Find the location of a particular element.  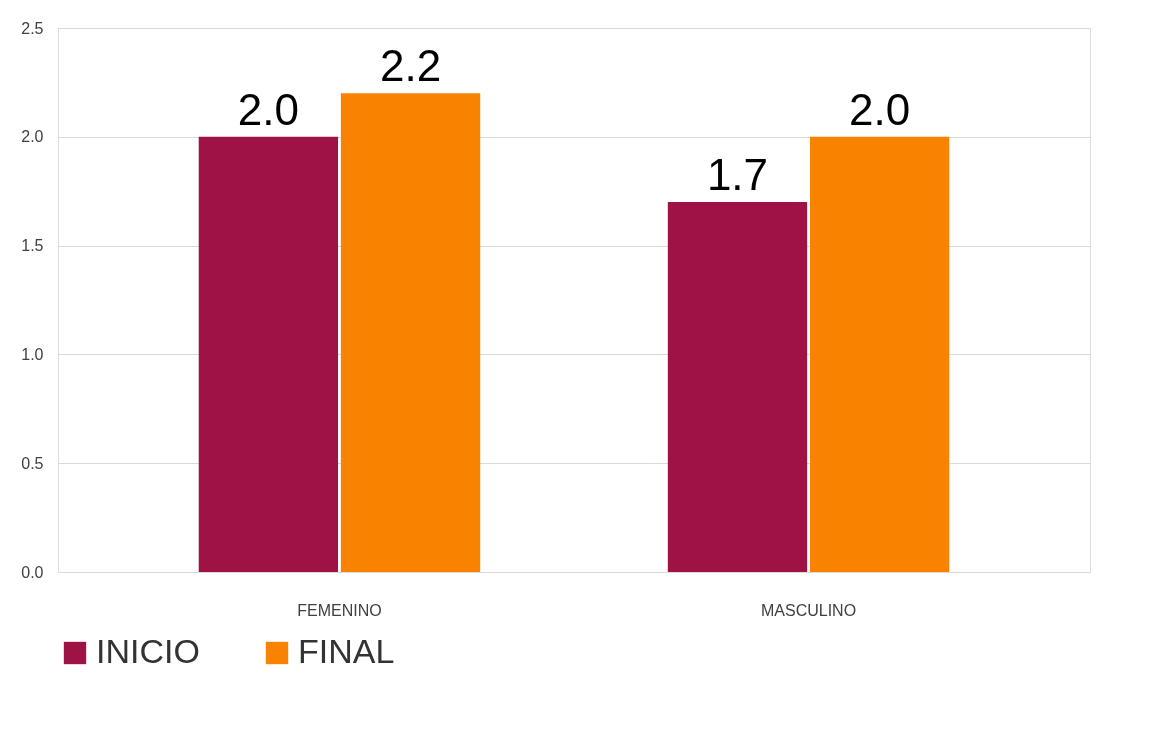

data-label: 2.2 is located at coordinates (410, 66).